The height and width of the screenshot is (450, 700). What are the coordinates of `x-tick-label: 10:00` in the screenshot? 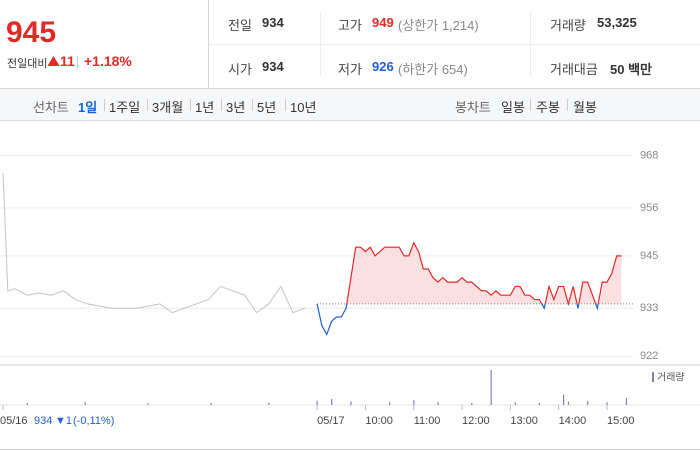 It's located at (379, 421).